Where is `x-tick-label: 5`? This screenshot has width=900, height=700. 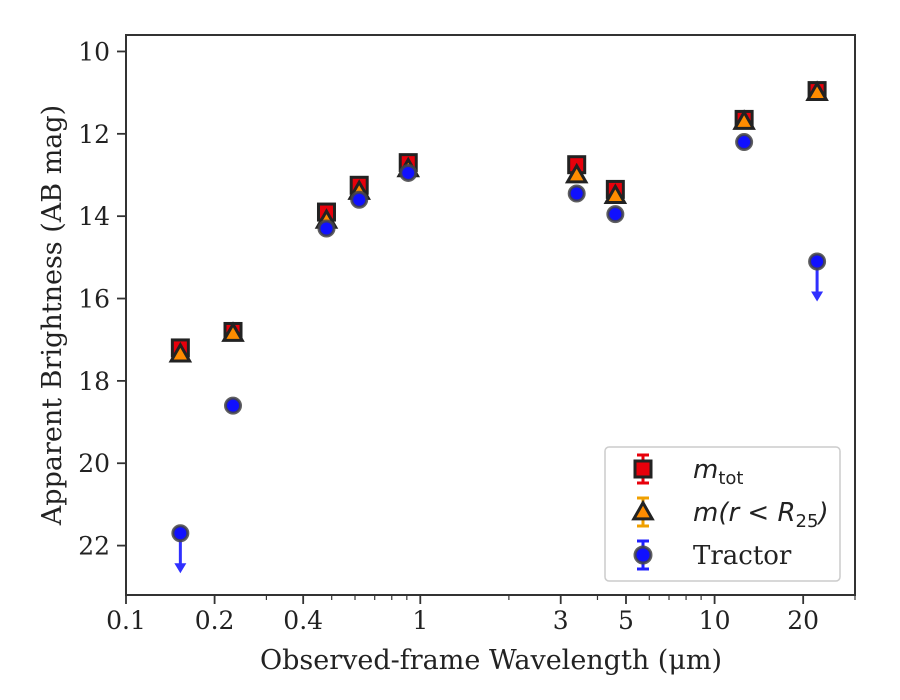 x-tick-label: 5 is located at coordinates (626, 620).